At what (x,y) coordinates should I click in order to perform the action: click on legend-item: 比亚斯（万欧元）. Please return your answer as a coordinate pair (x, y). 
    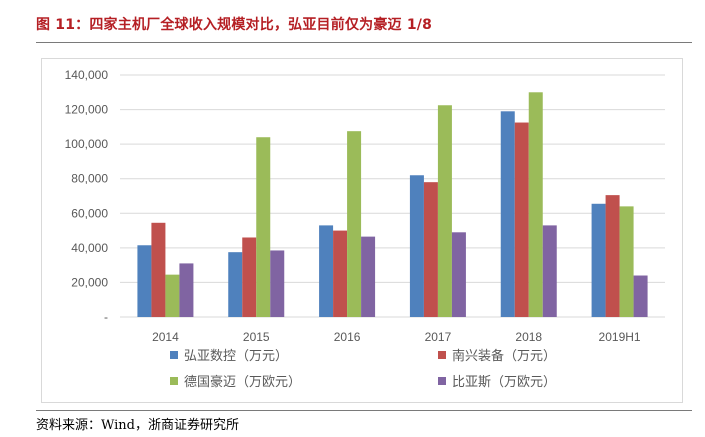
    Looking at the image, I should click on (497, 380).